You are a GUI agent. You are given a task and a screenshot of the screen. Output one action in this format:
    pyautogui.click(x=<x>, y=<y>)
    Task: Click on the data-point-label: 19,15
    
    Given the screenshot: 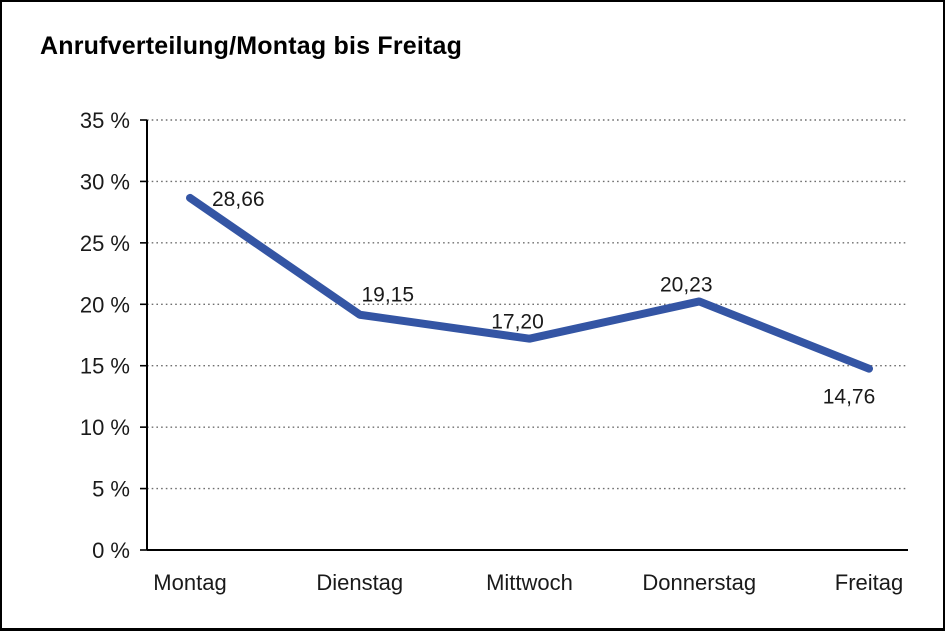 What is the action you would take?
    pyautogui.click(x=387, y=295)
    